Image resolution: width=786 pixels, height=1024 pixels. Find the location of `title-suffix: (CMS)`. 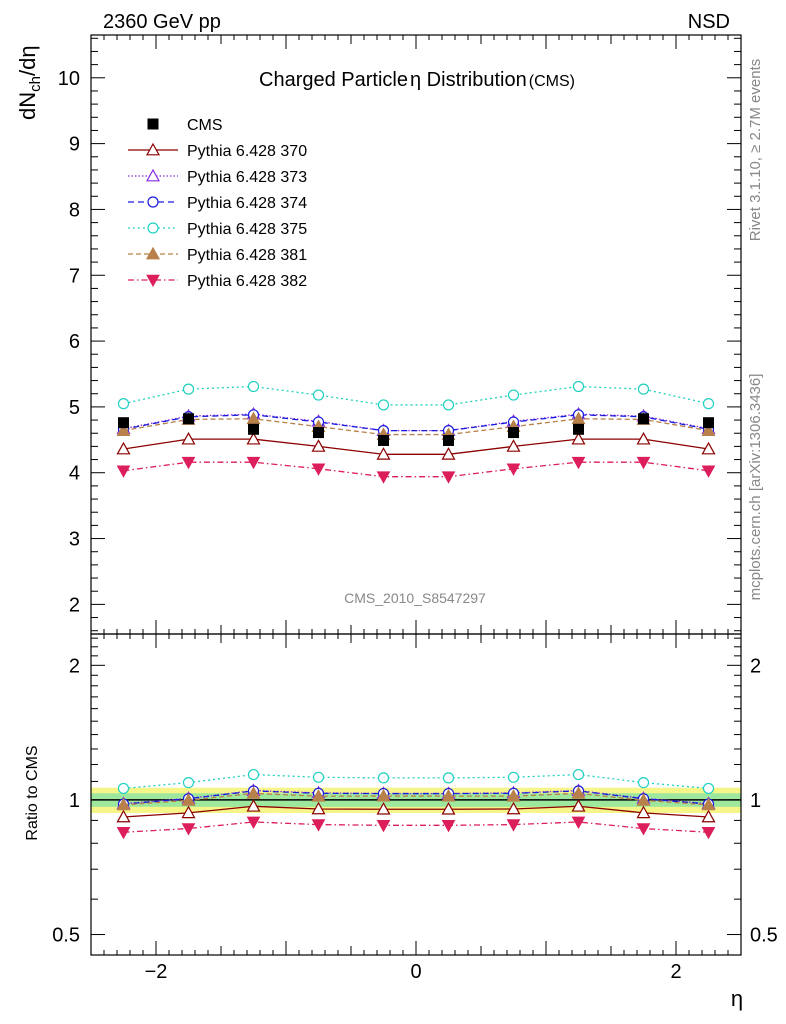

title-suffix: (CMS) is located at coordinates (552, 81).